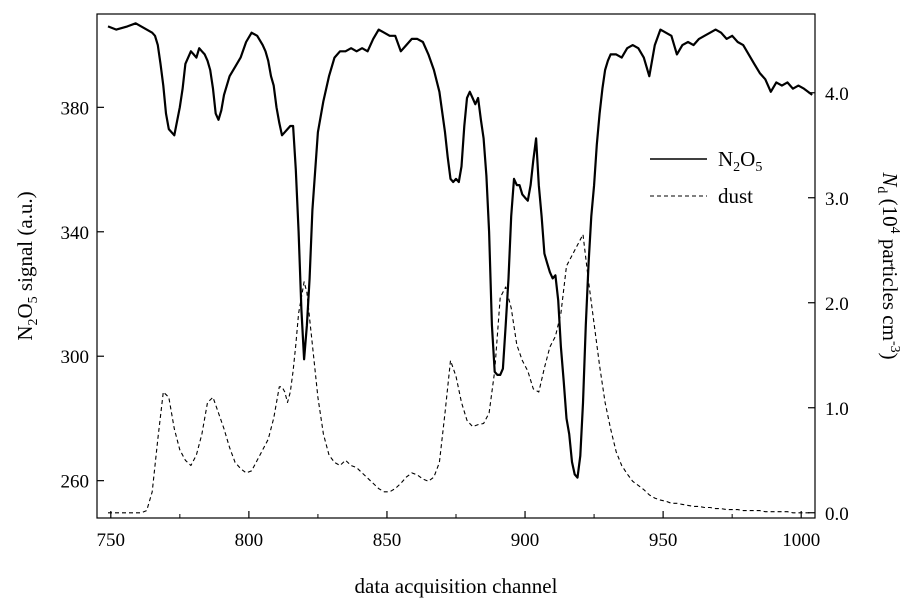 The width and height of the screenshot is (917, 606). Describe the element at coordinates (249, 540) in the screenshot. I see `x-tick-label: 800` at that location.